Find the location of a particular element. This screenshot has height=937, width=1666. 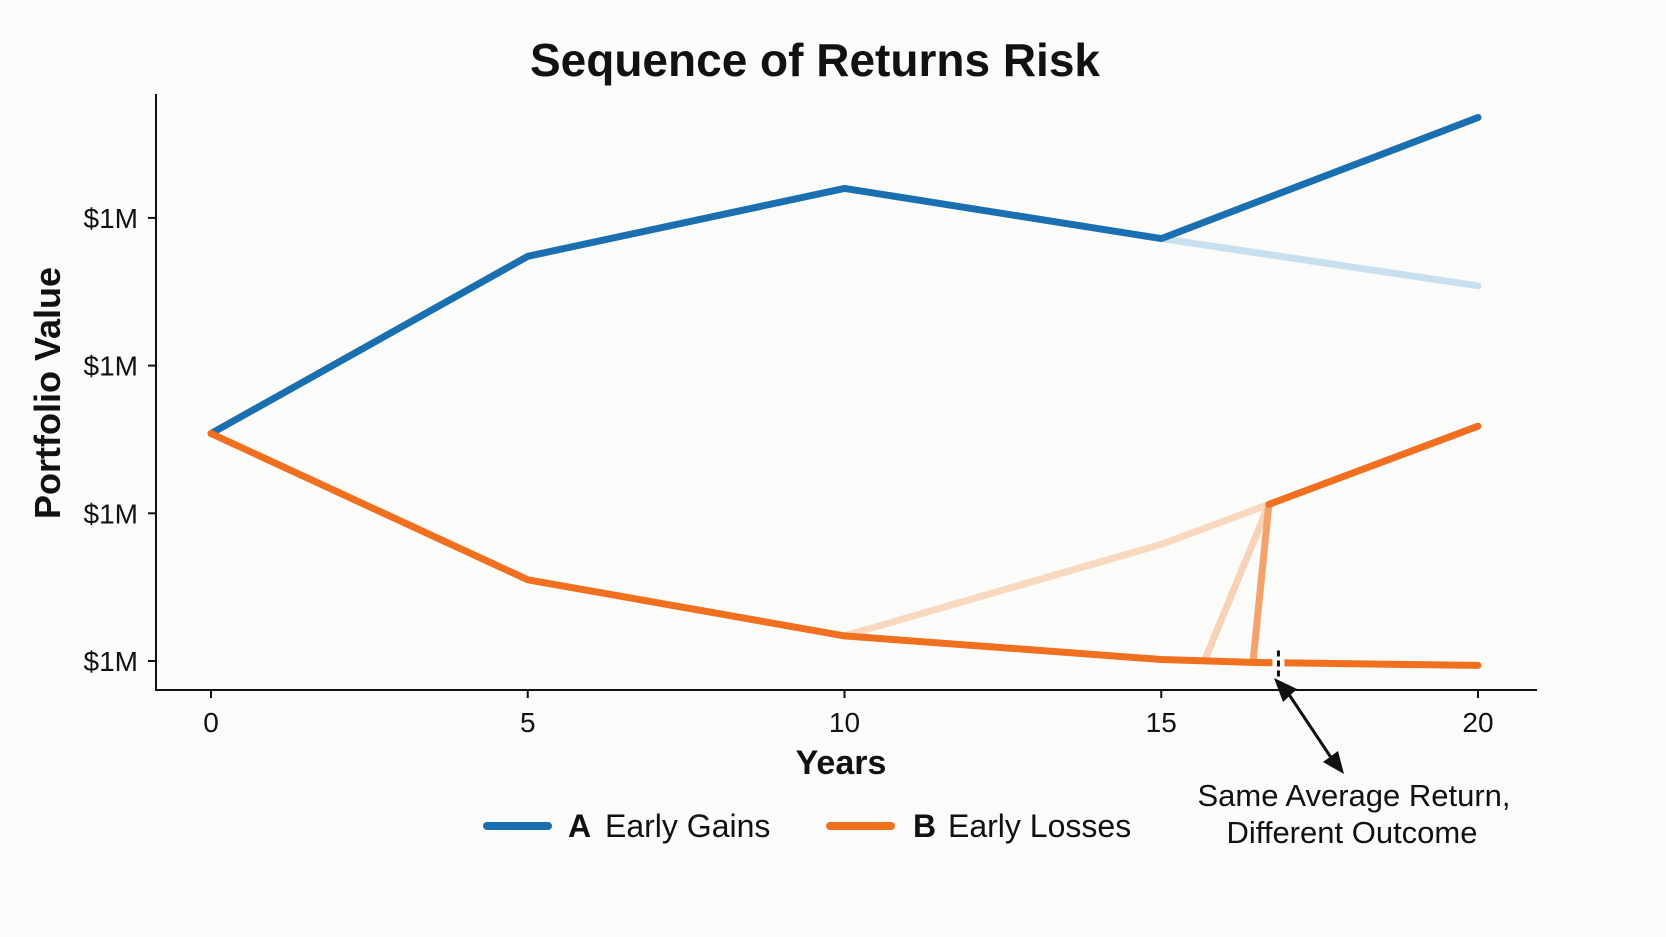

annotation-line-1: Same Average Return, is located at coordinates (1353, 795).